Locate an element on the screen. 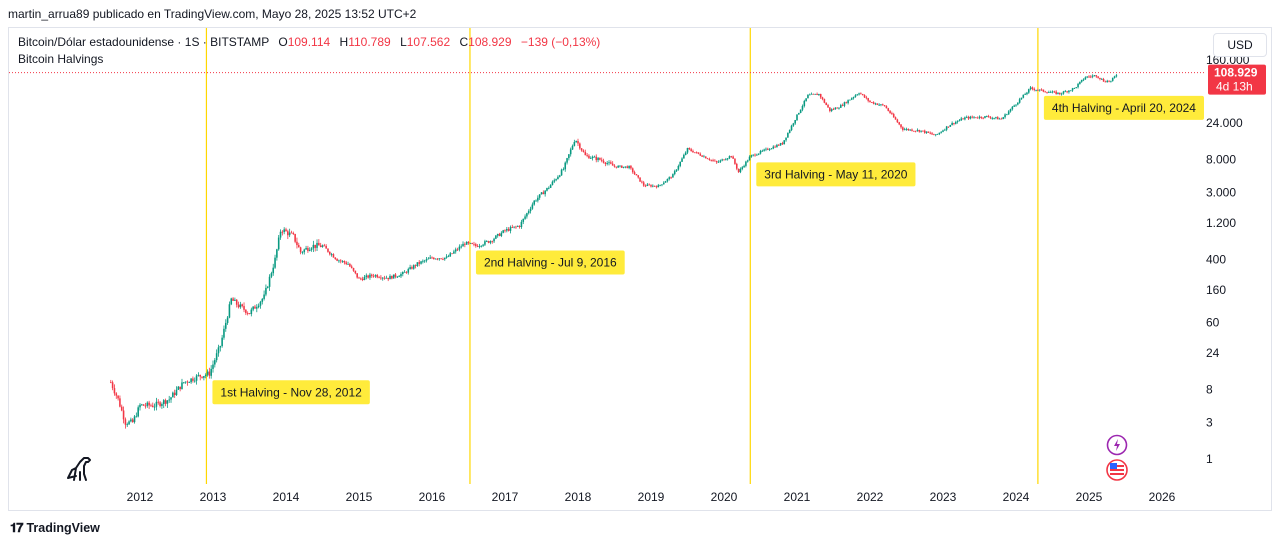  currency-button: USD is located at coordinates (1240, 45).